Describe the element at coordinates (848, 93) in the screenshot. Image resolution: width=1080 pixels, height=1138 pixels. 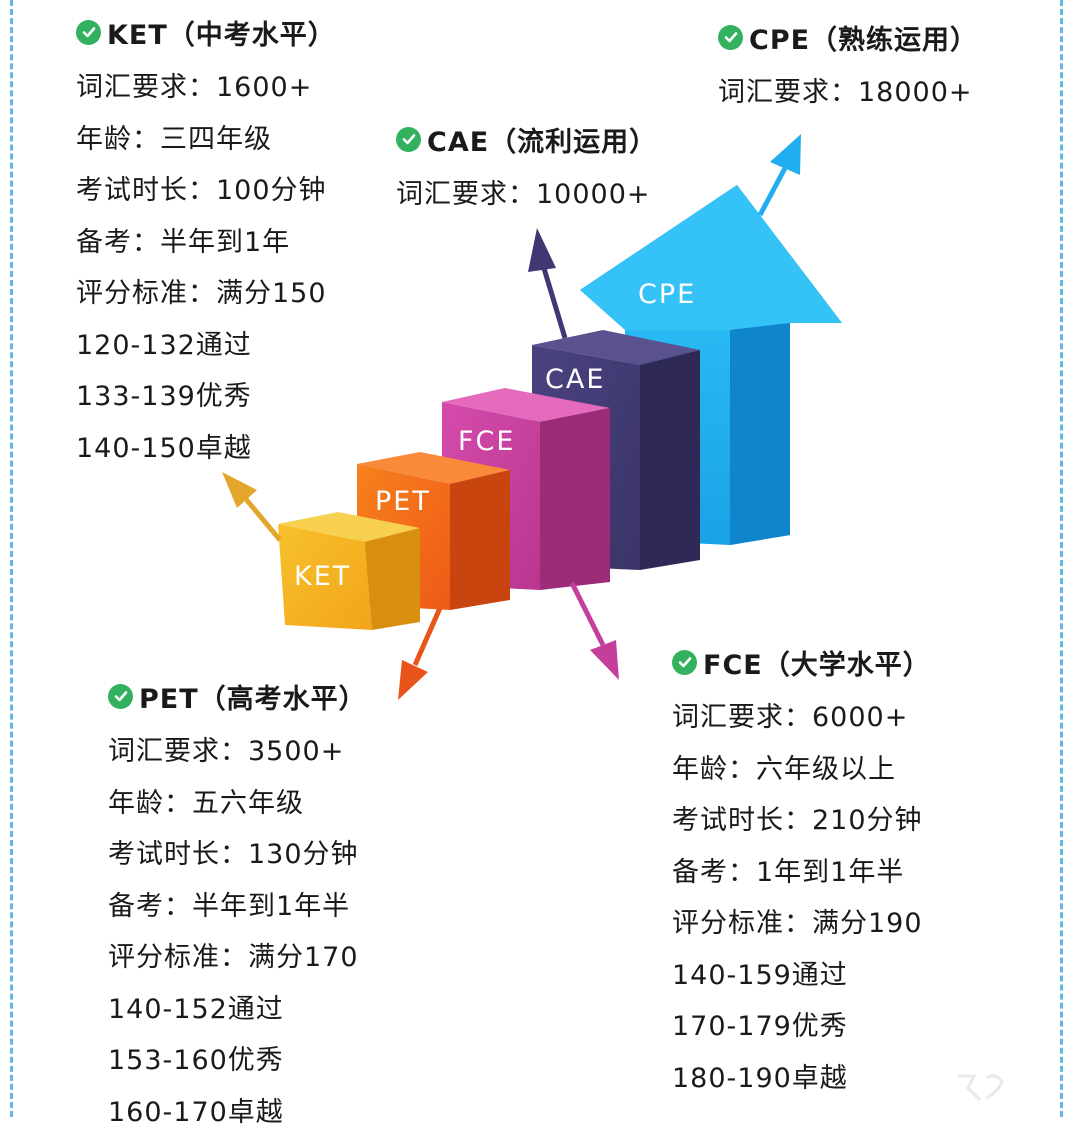
I see `cpe-vocab: 词汇要求：18000+` at that location.